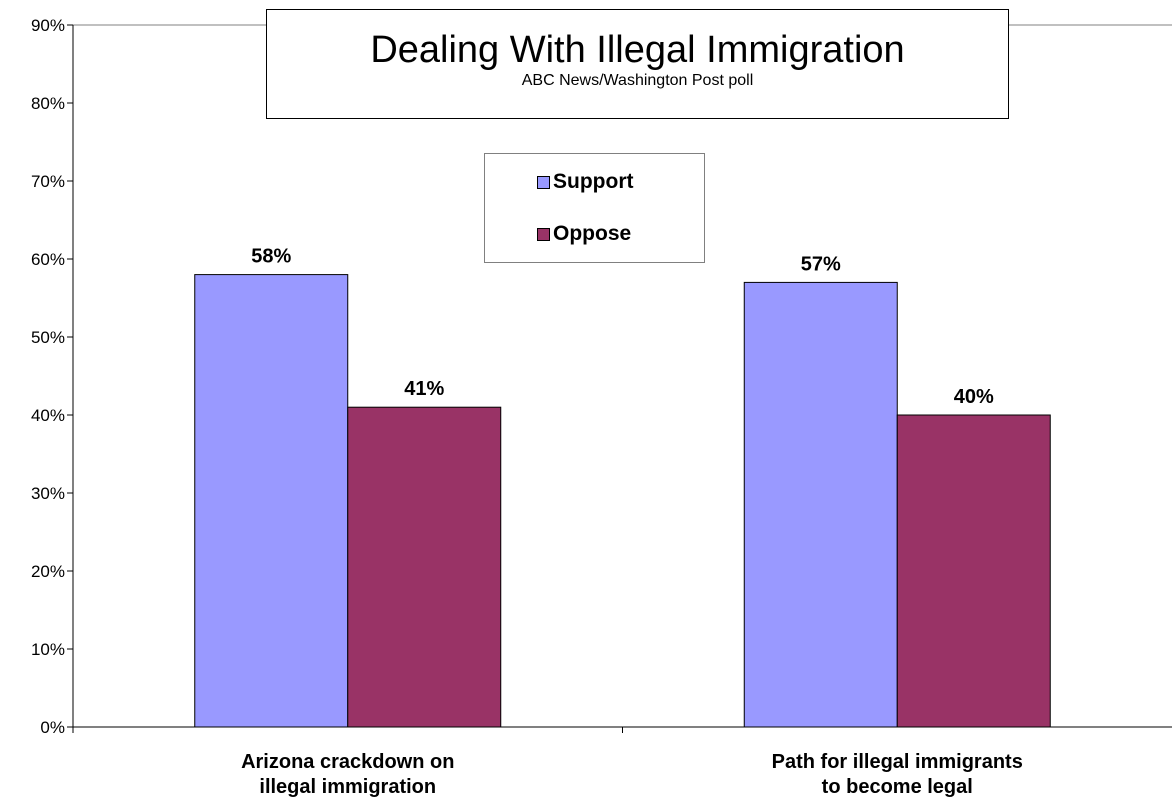 The image size is (1172, 801). I want to click on y-tick-label: 50%, so click(48, 337).